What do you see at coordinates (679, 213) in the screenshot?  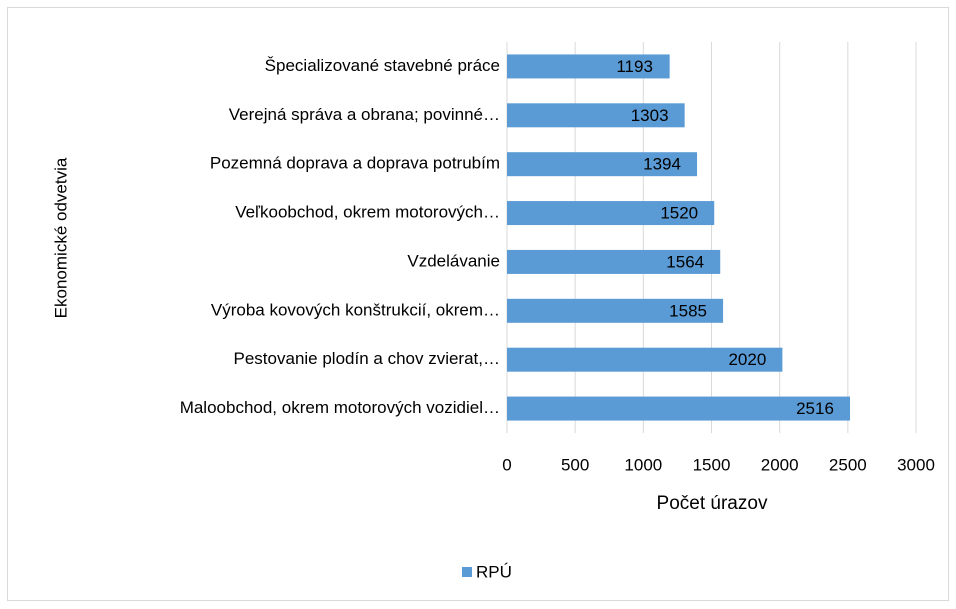 I see `data-label: 1520` at bounding box center [679, 213].